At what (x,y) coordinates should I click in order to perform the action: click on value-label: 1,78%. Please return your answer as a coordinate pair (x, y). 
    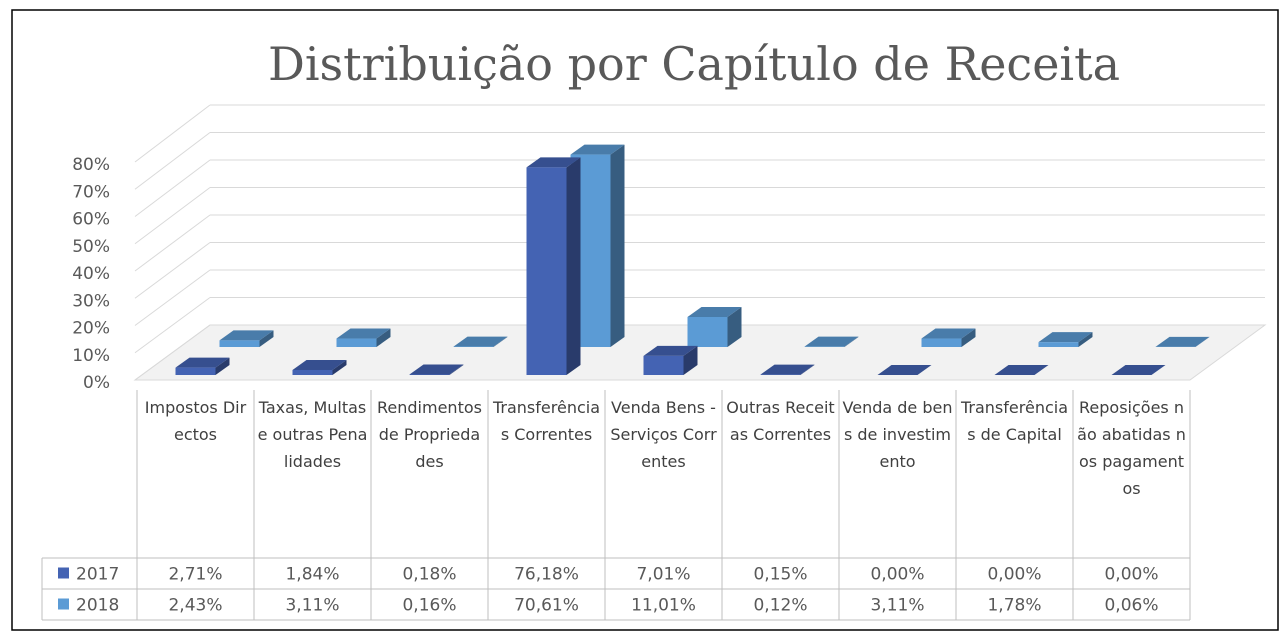
    Looking at the image, I should click on (1014, 606).